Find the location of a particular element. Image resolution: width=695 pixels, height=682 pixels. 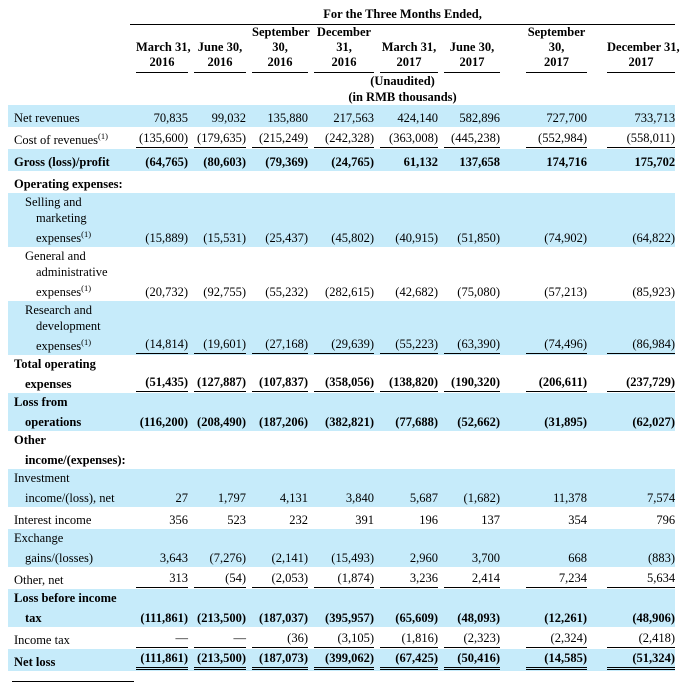

cell-mar-2017 is located at coordinates (406, 182).